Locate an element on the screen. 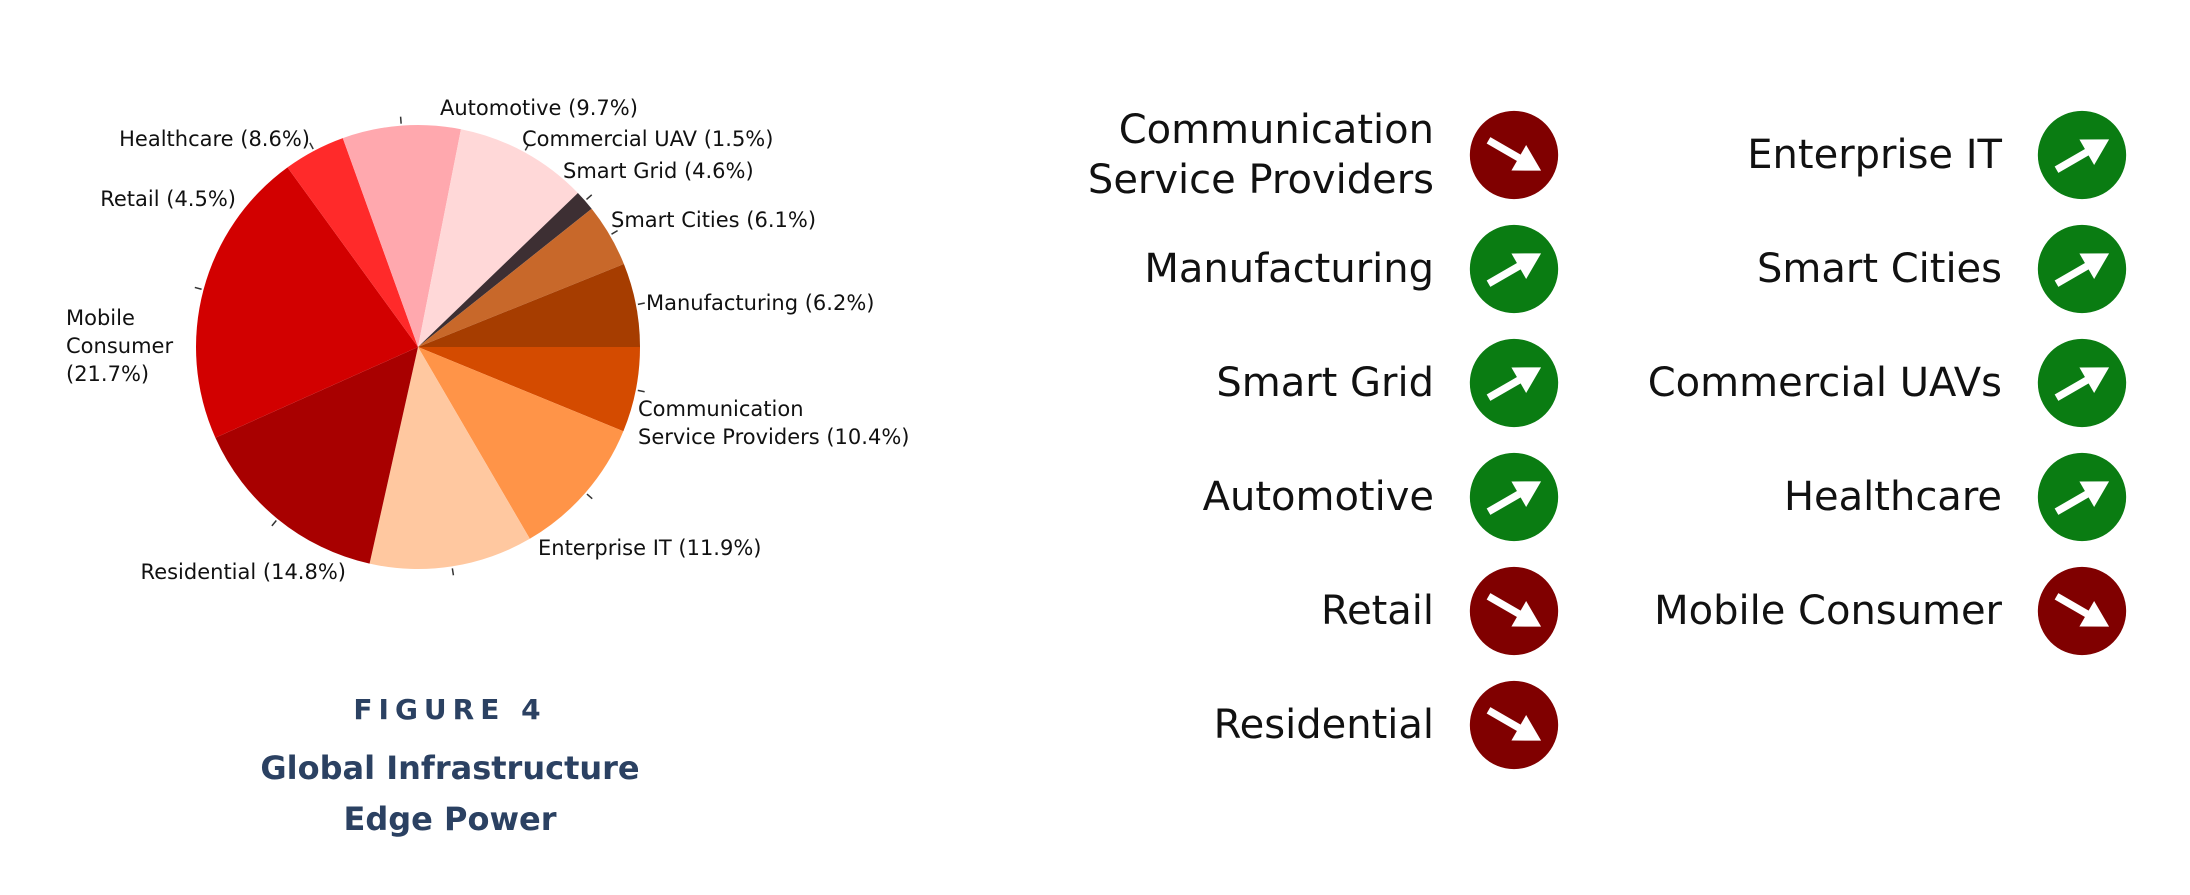  trend-label: Automotive is located at coordinates (1318, 497).